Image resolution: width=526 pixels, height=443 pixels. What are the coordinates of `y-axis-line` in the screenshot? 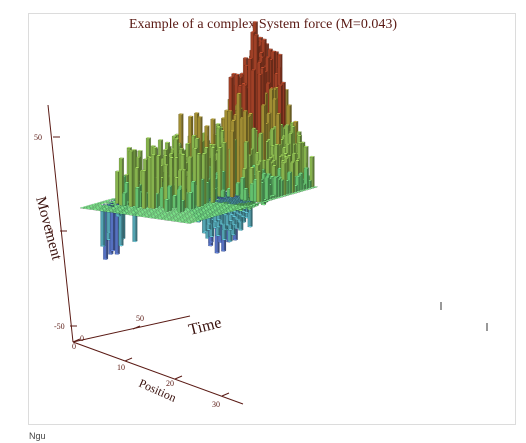 It's located at (131, 329).